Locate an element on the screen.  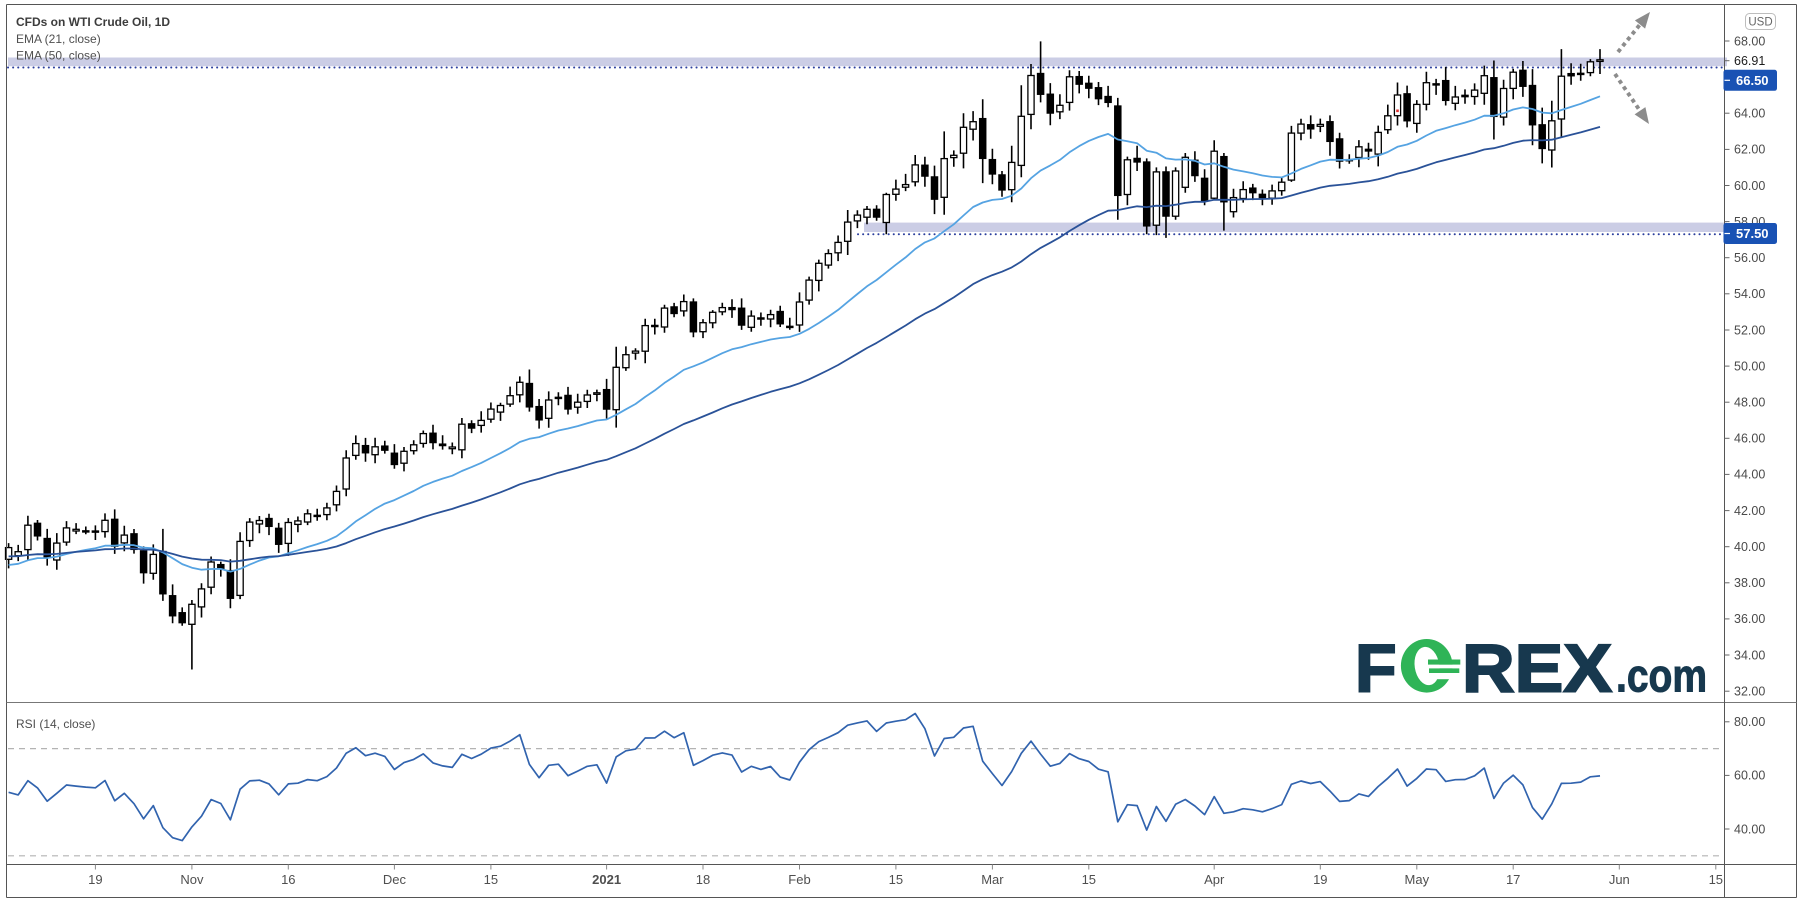
svg-text: Mar is located at coordinates (992, 879).